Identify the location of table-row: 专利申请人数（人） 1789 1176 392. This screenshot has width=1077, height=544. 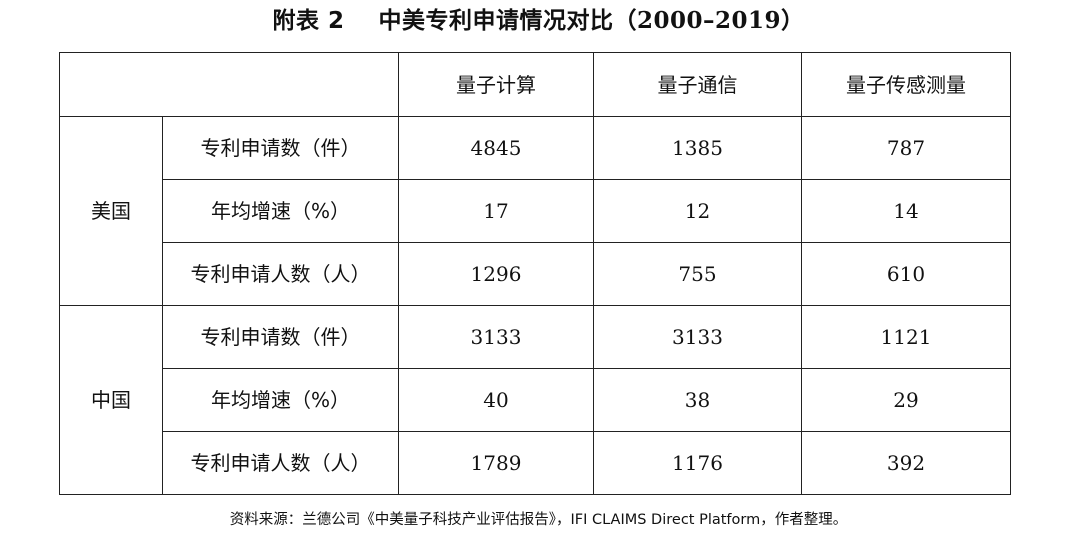
(535, 463).